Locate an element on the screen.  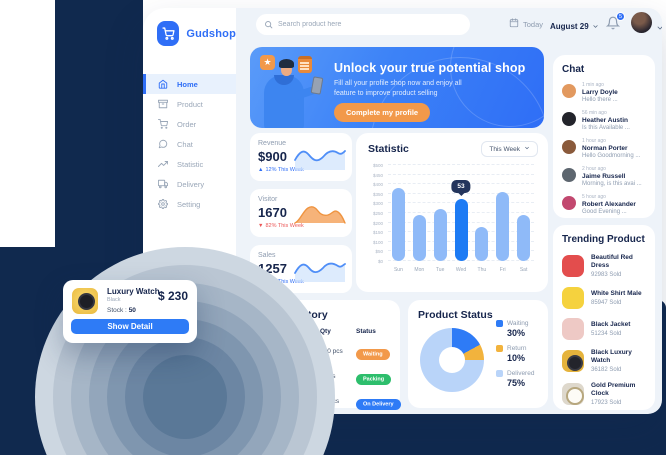
list-item: White Shirt Male 85947 Sold is located at coordinates (604, 297).